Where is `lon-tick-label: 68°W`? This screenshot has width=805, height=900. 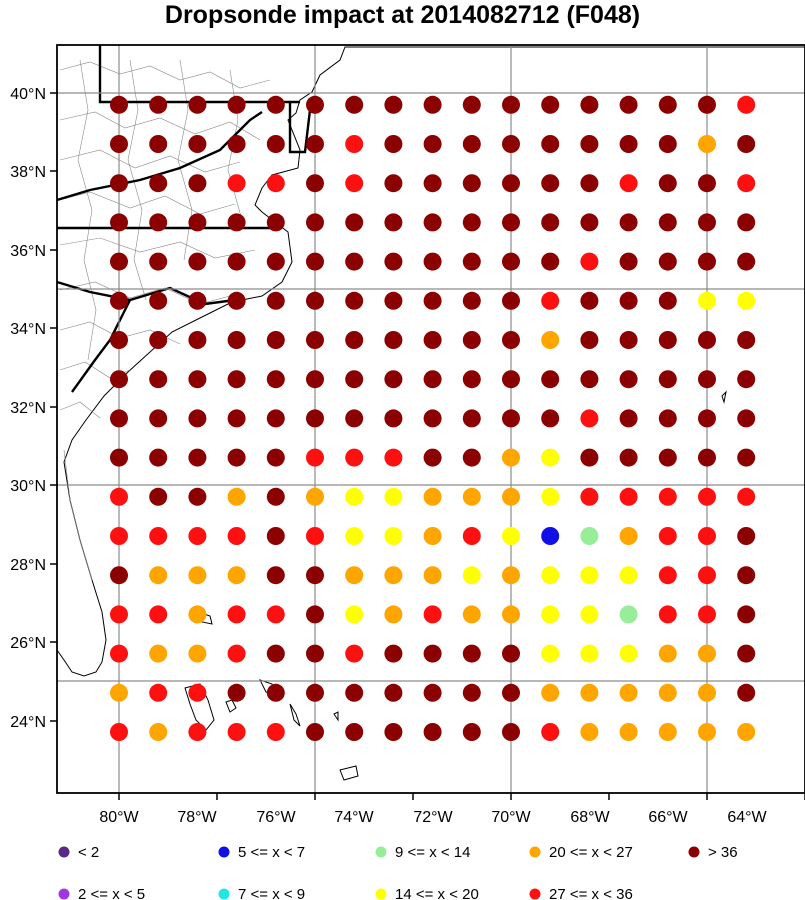
lon-tick-label: 68°W is located at coordinates (590, 817).